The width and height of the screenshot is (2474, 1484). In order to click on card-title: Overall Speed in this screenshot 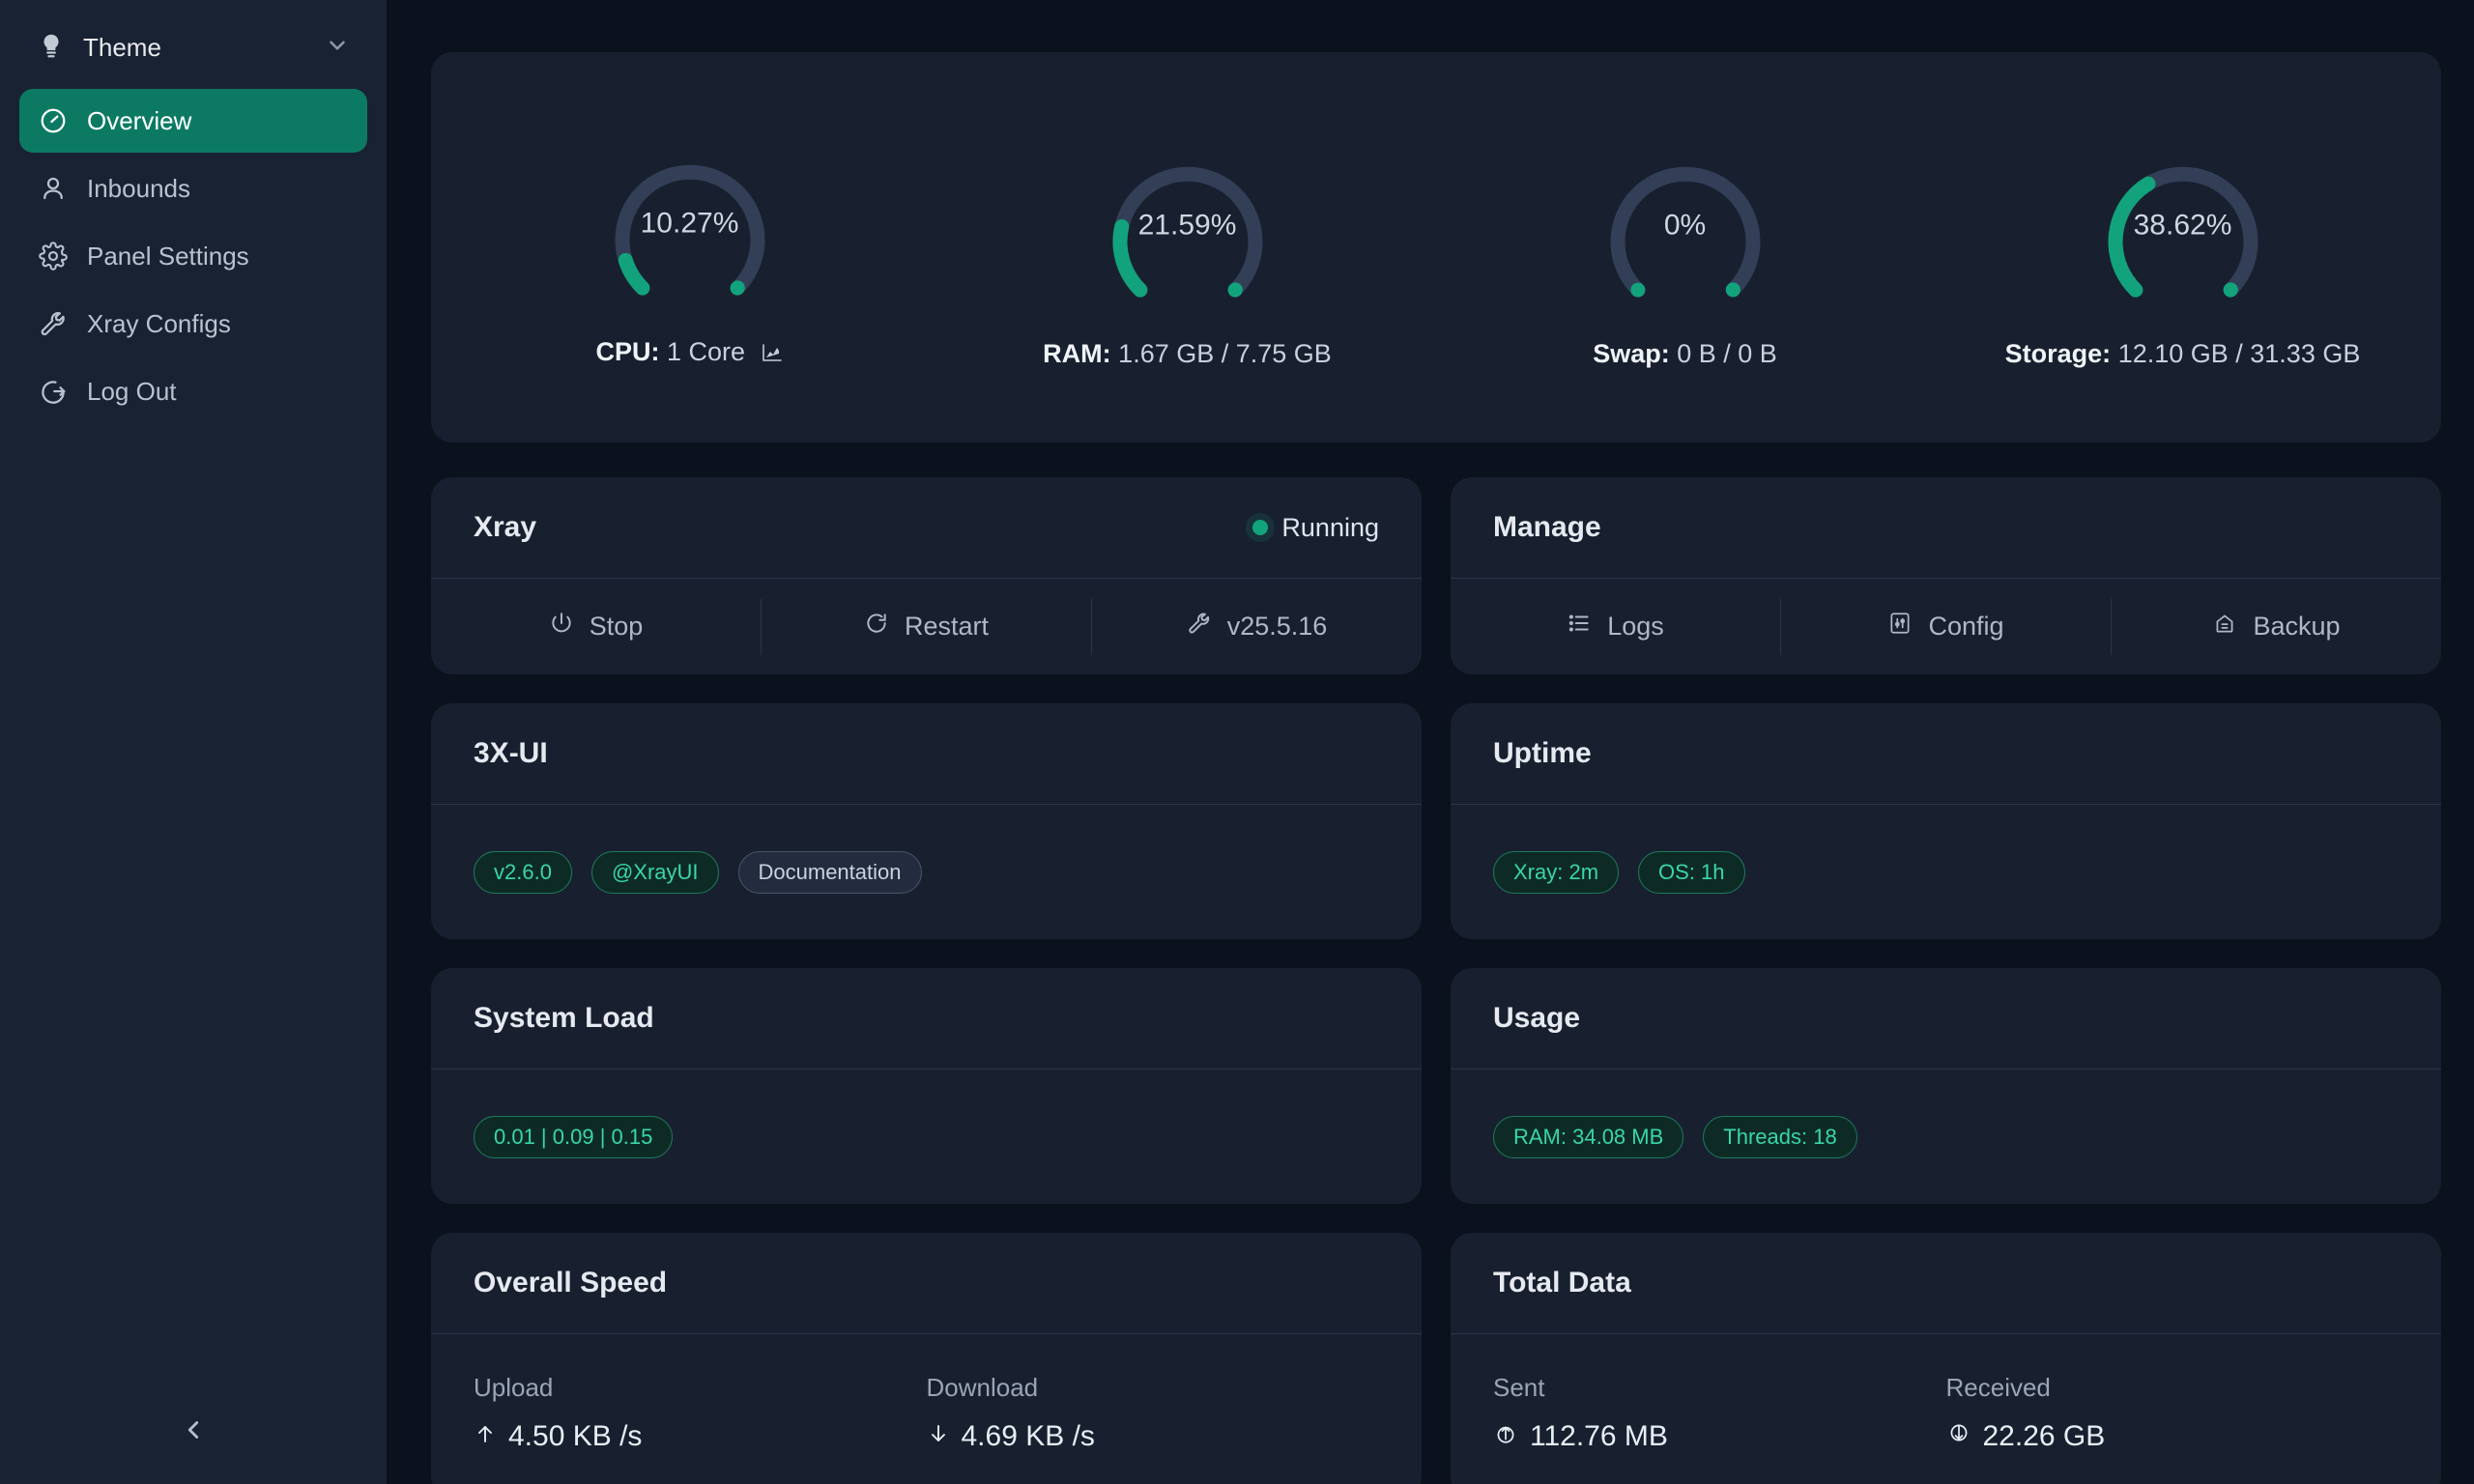, I will do `click(571, 1283)`.